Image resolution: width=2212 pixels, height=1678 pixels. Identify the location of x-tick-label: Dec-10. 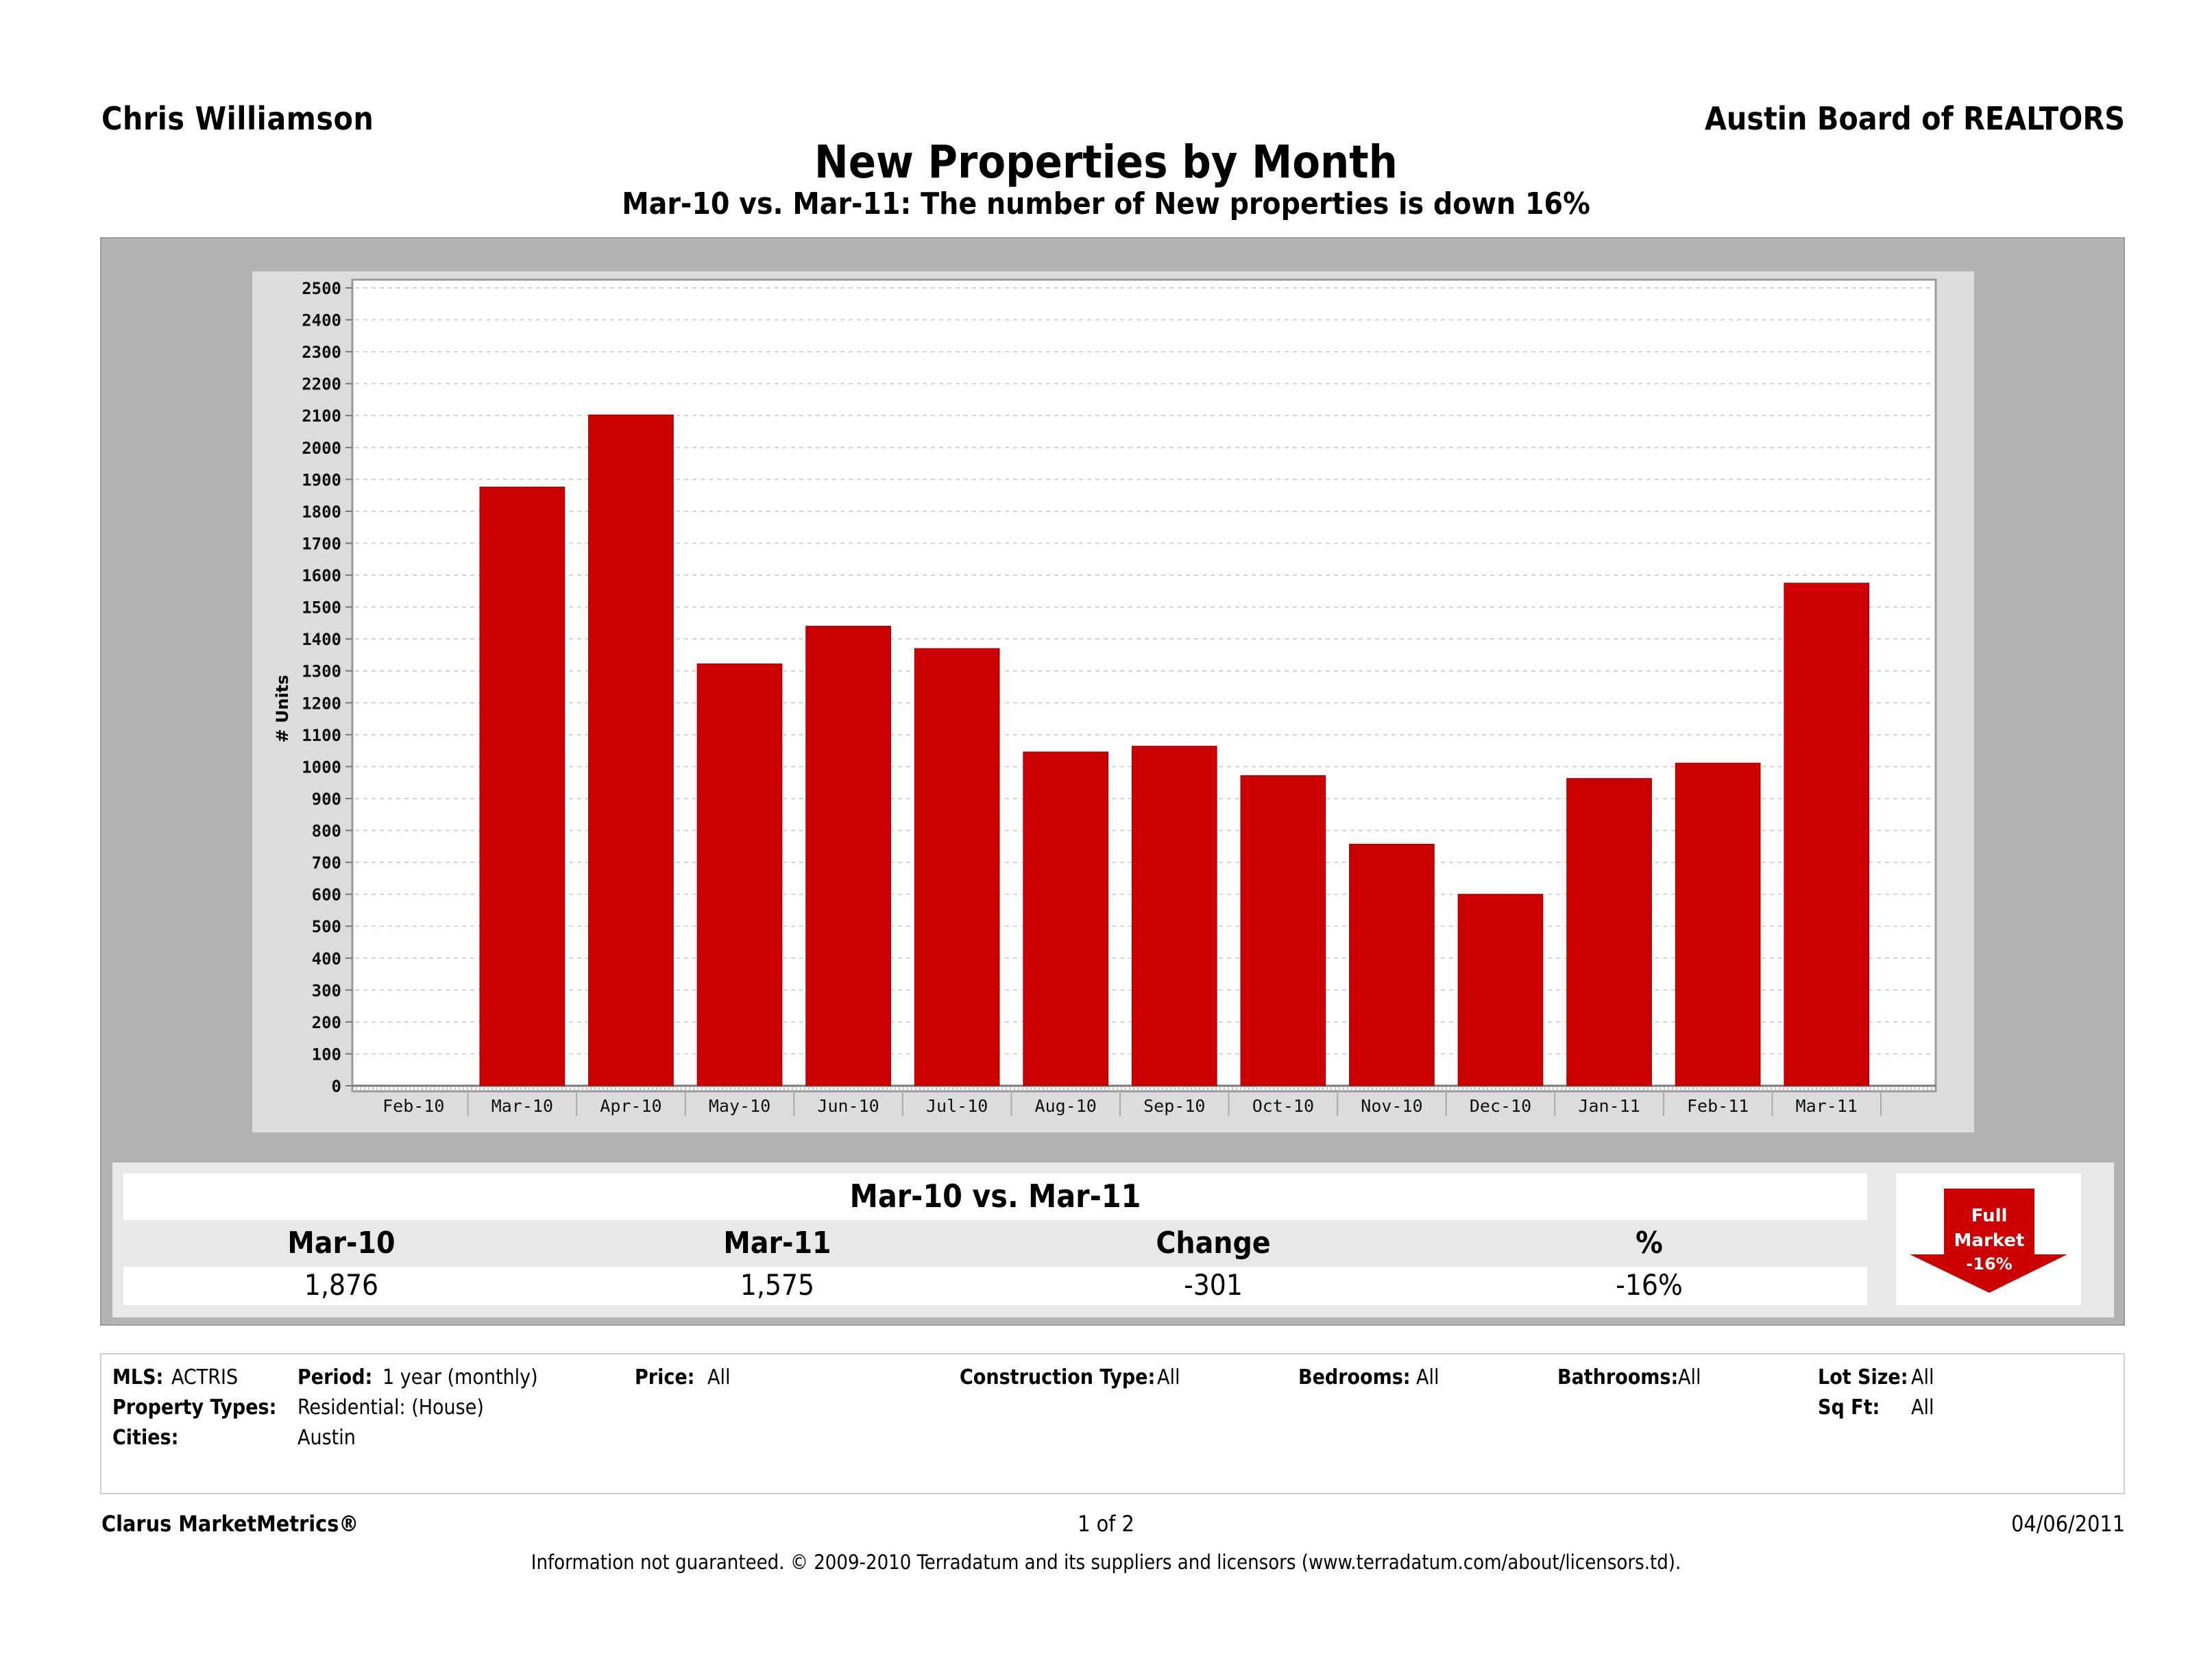
(1501, 1106).